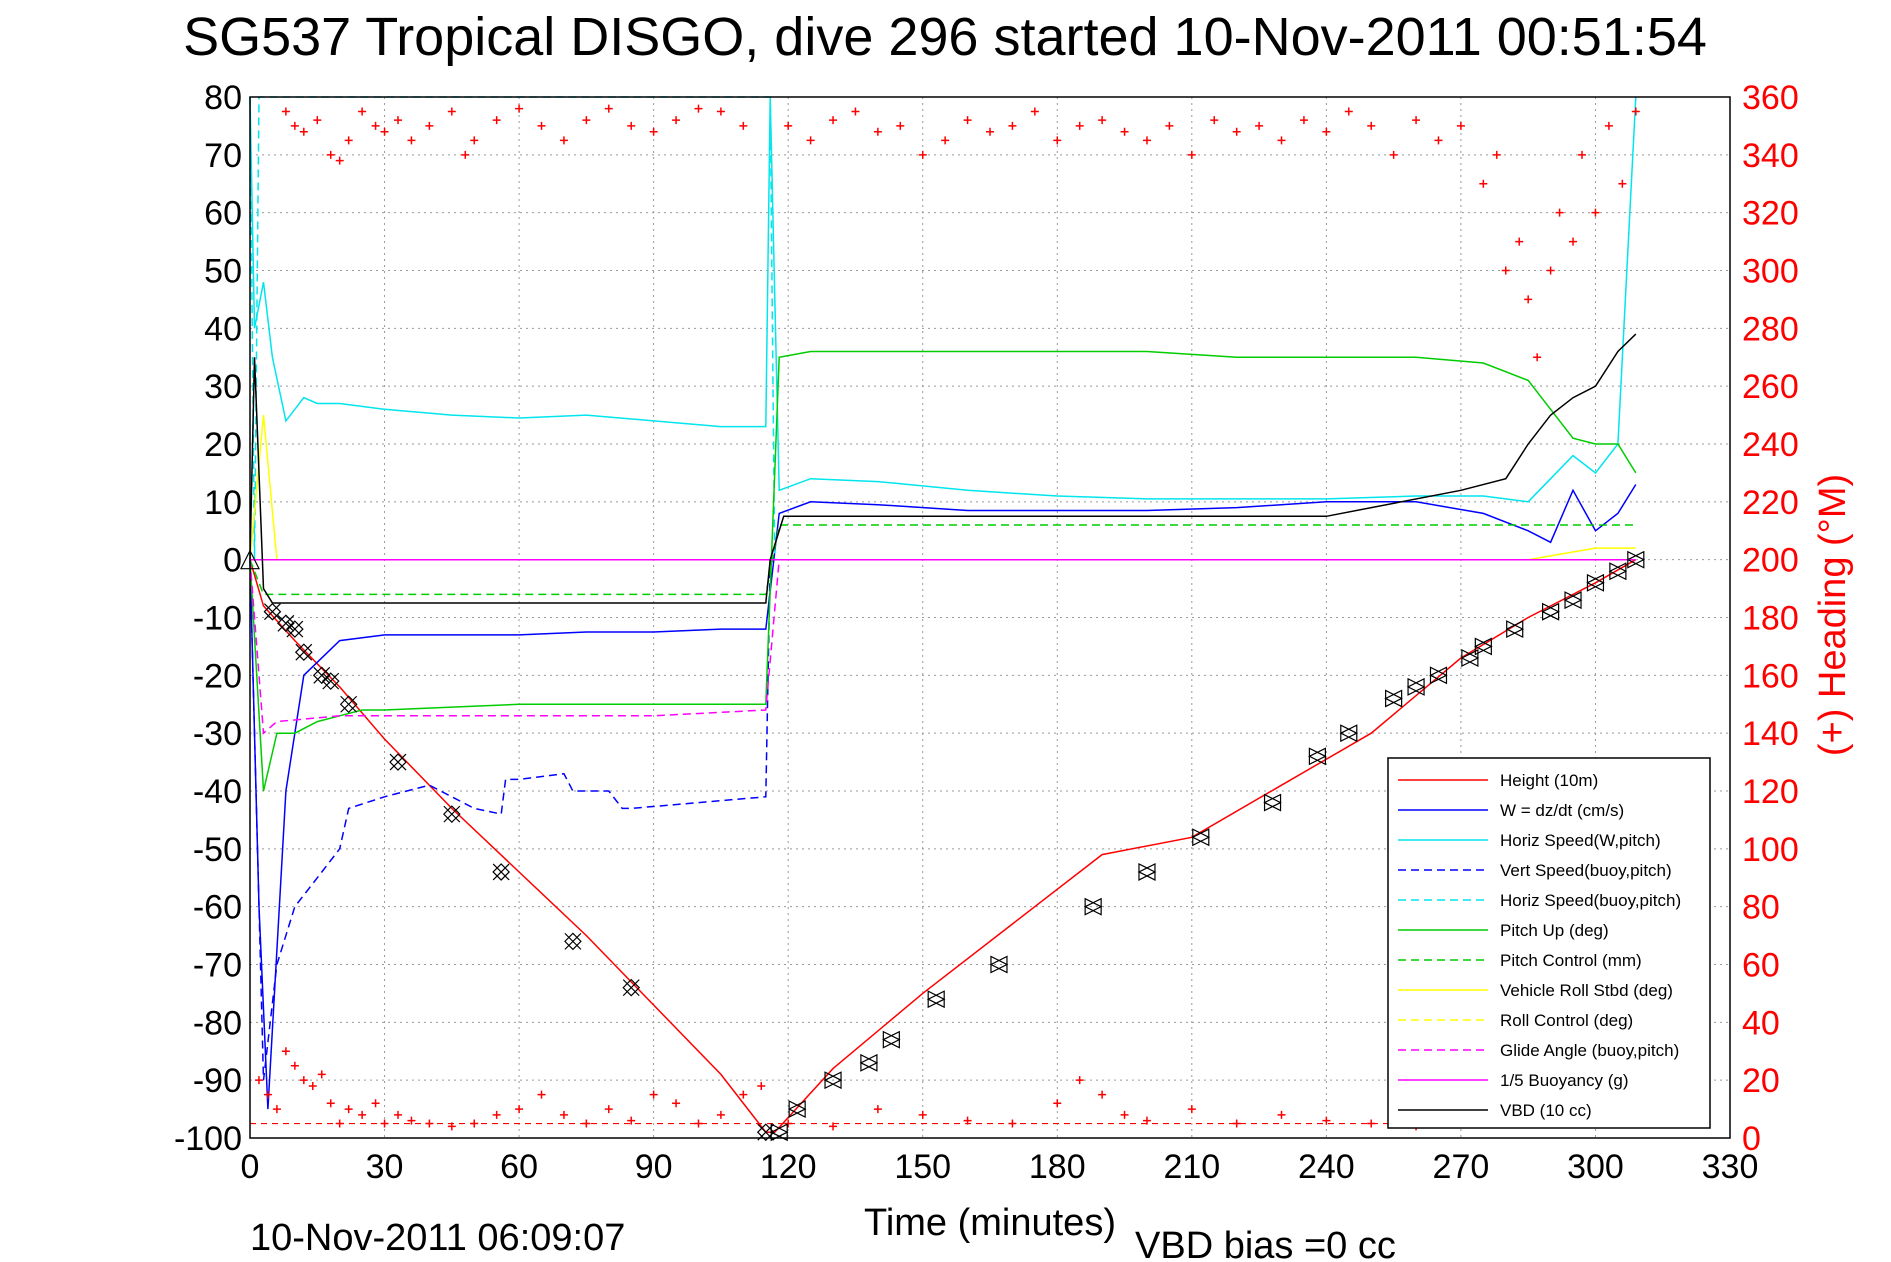 The width and height of the screenshot is (1891, 1262). What do you see at coordinates (223, 503) in the screenshot?
I see `y-tick-label: 10` at bounding box center [223, 503].